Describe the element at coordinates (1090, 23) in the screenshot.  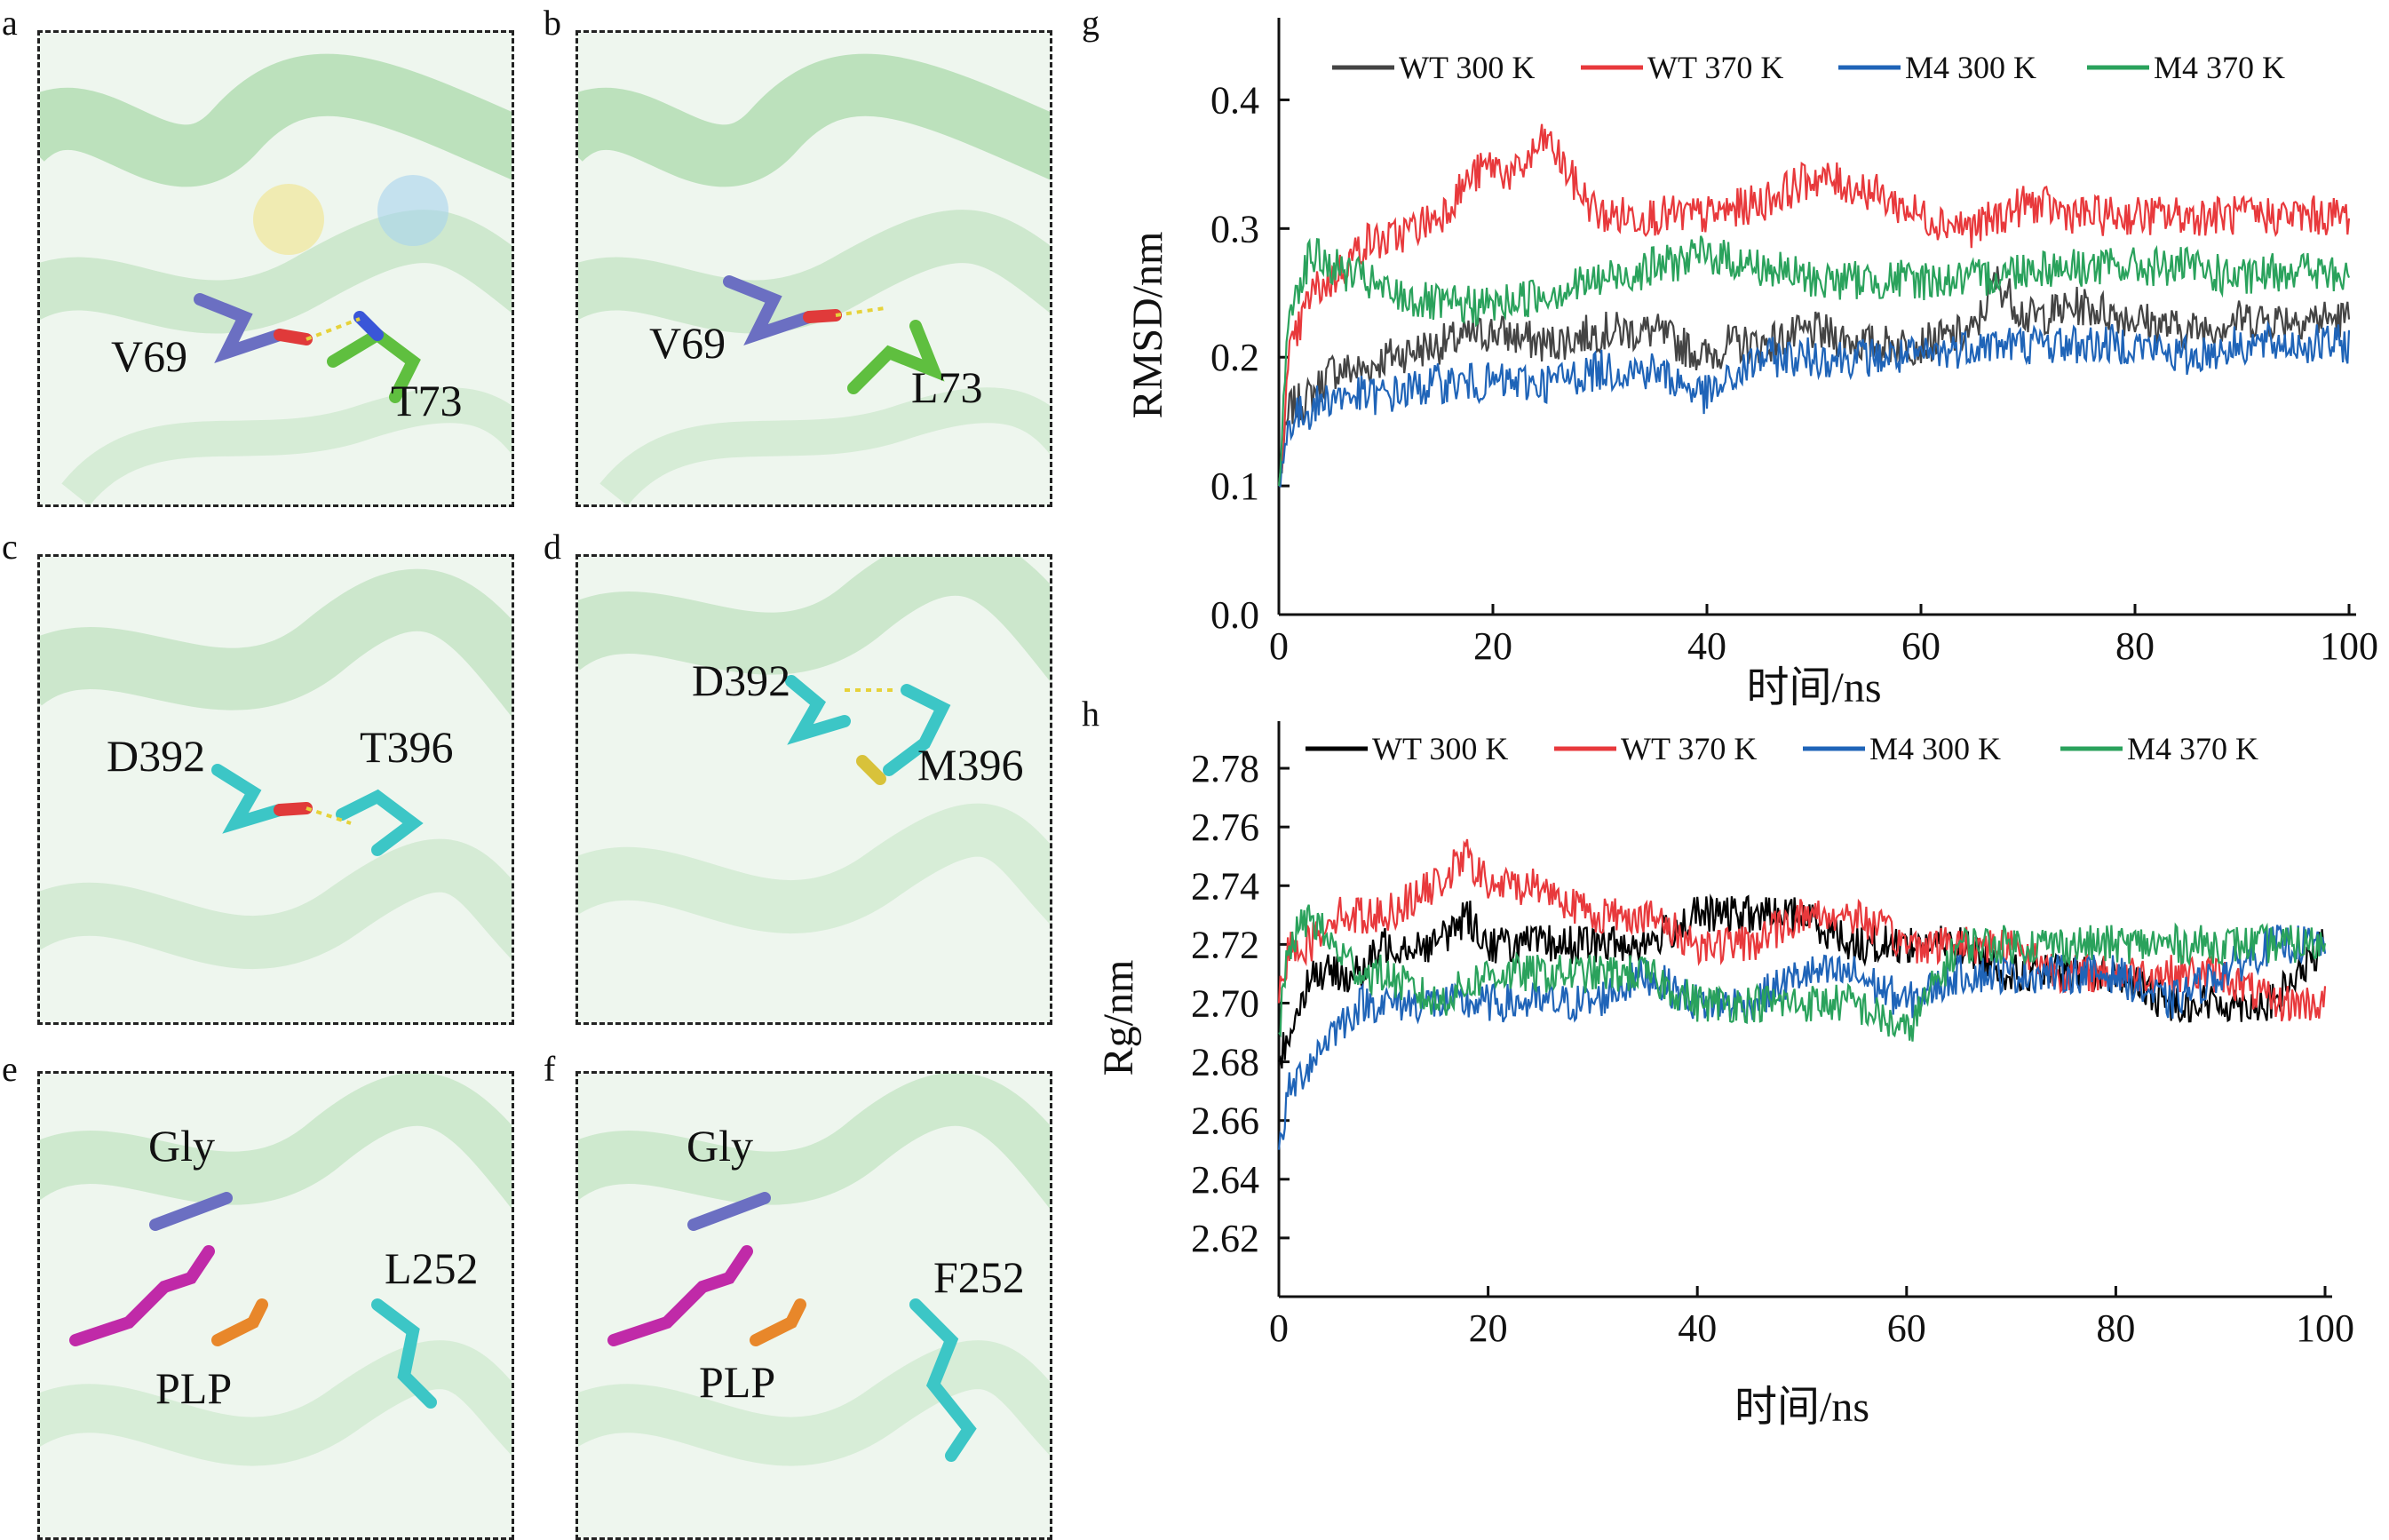
I see `panel-letter-g: g` at that location.